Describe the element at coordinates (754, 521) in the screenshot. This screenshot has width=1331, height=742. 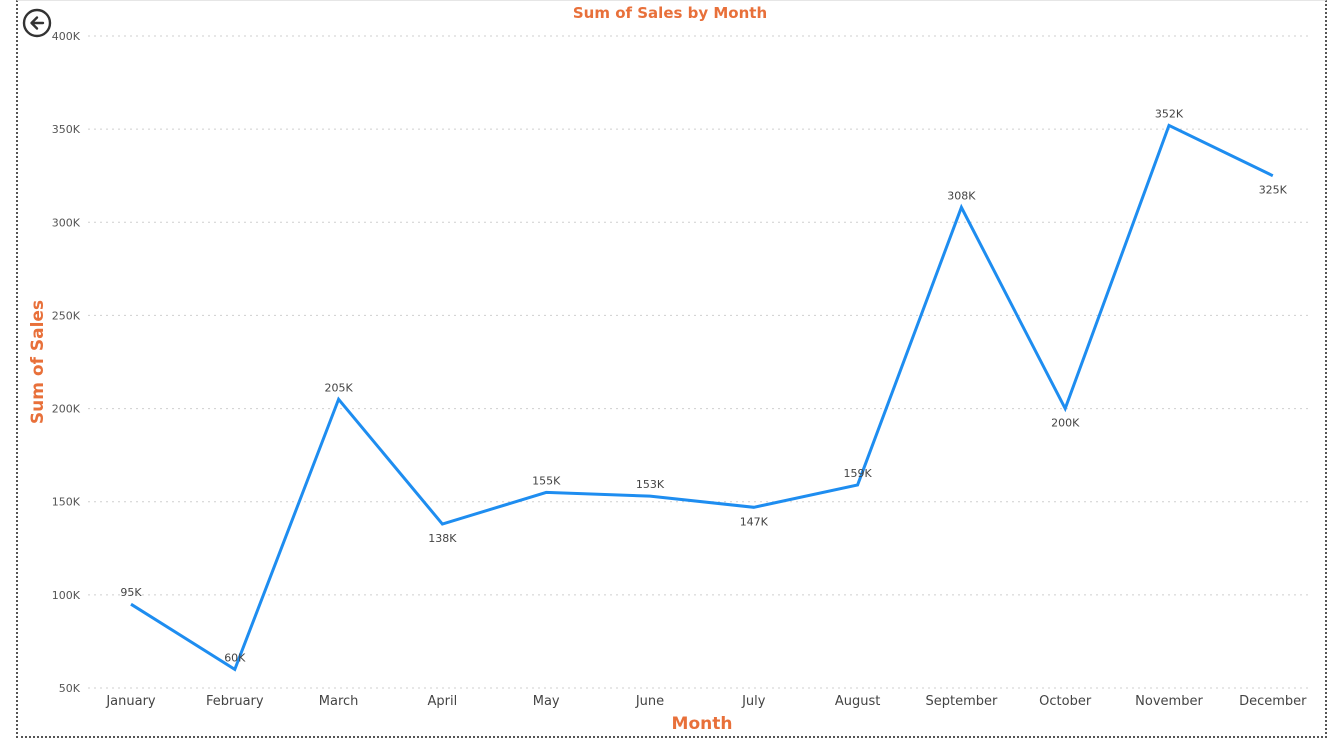
I see `data-label: 147K` at that location.